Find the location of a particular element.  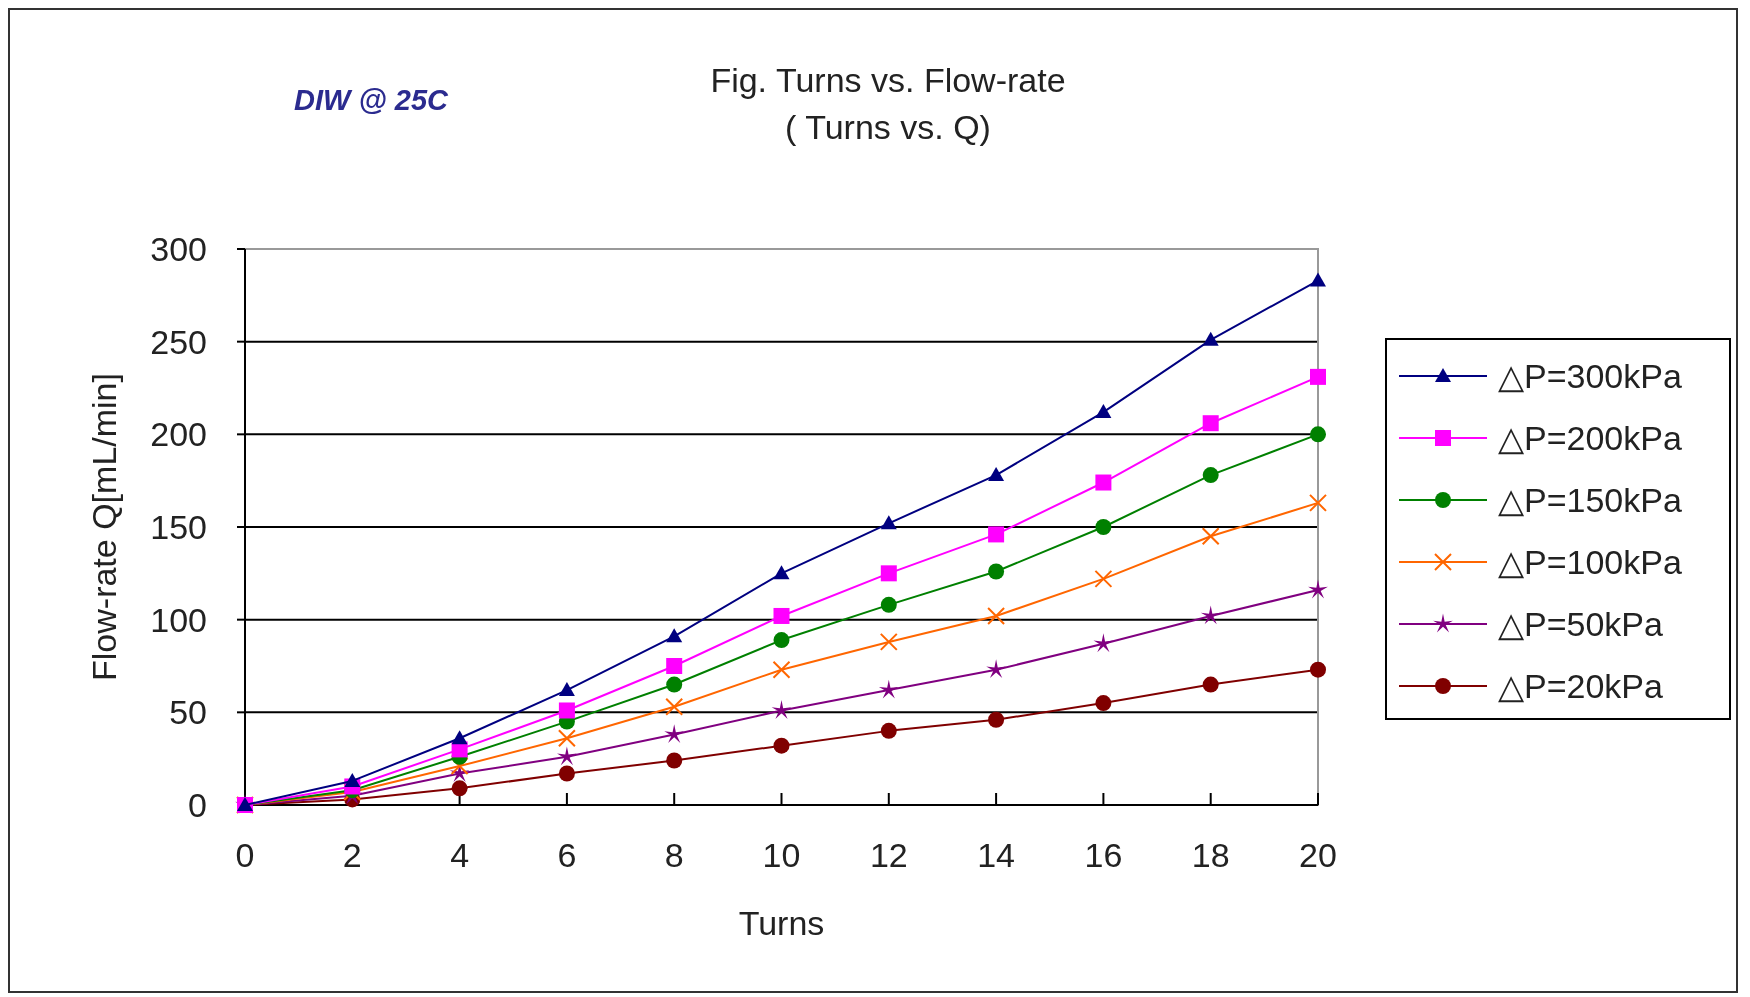

y-tick-label: 300 is located at coordinates (178, 248).